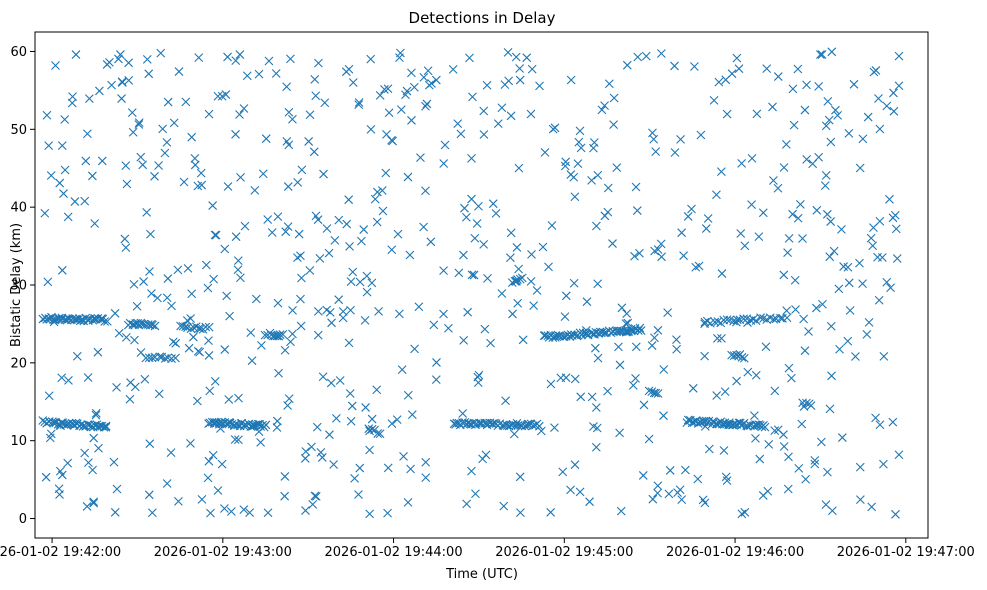  I want to click on y-tick-label: 40, so click(18, 208).